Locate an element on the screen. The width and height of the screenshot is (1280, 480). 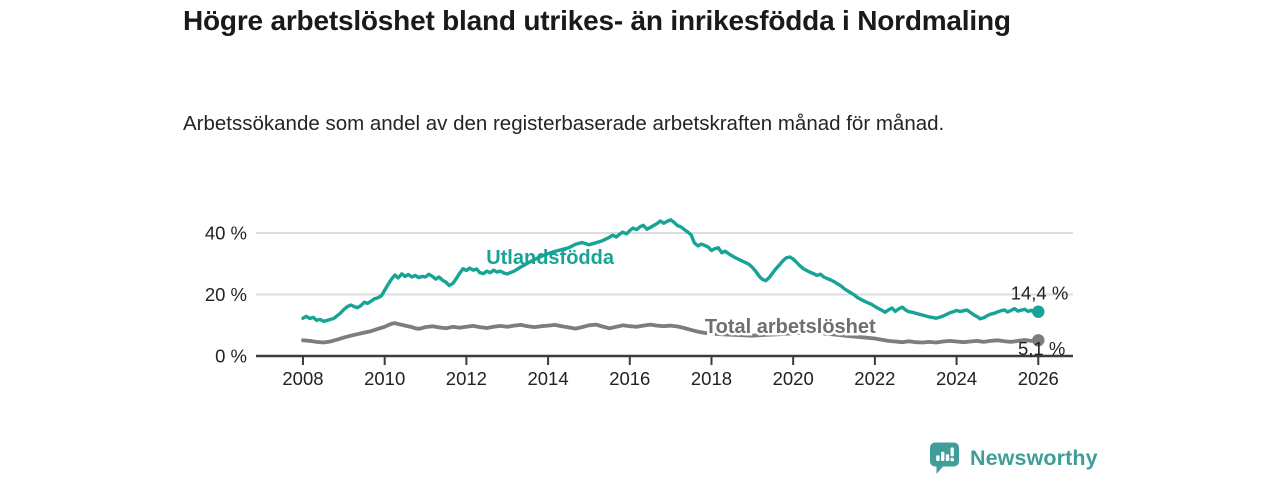
end-dot-total-arbetsloshet is located at coordinates (1038, 340).